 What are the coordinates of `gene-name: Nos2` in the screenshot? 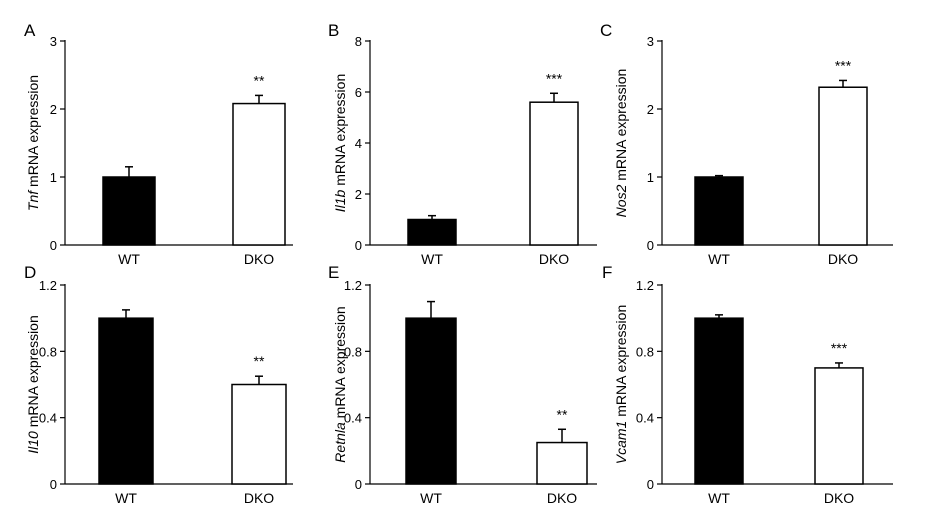 It's located at (621, 200).